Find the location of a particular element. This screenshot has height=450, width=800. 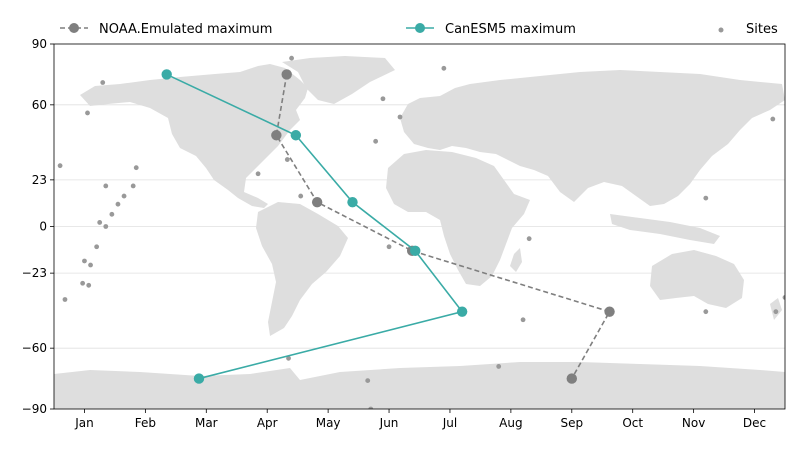

y-tick-label: 90 is located at coordinates (39, 44).